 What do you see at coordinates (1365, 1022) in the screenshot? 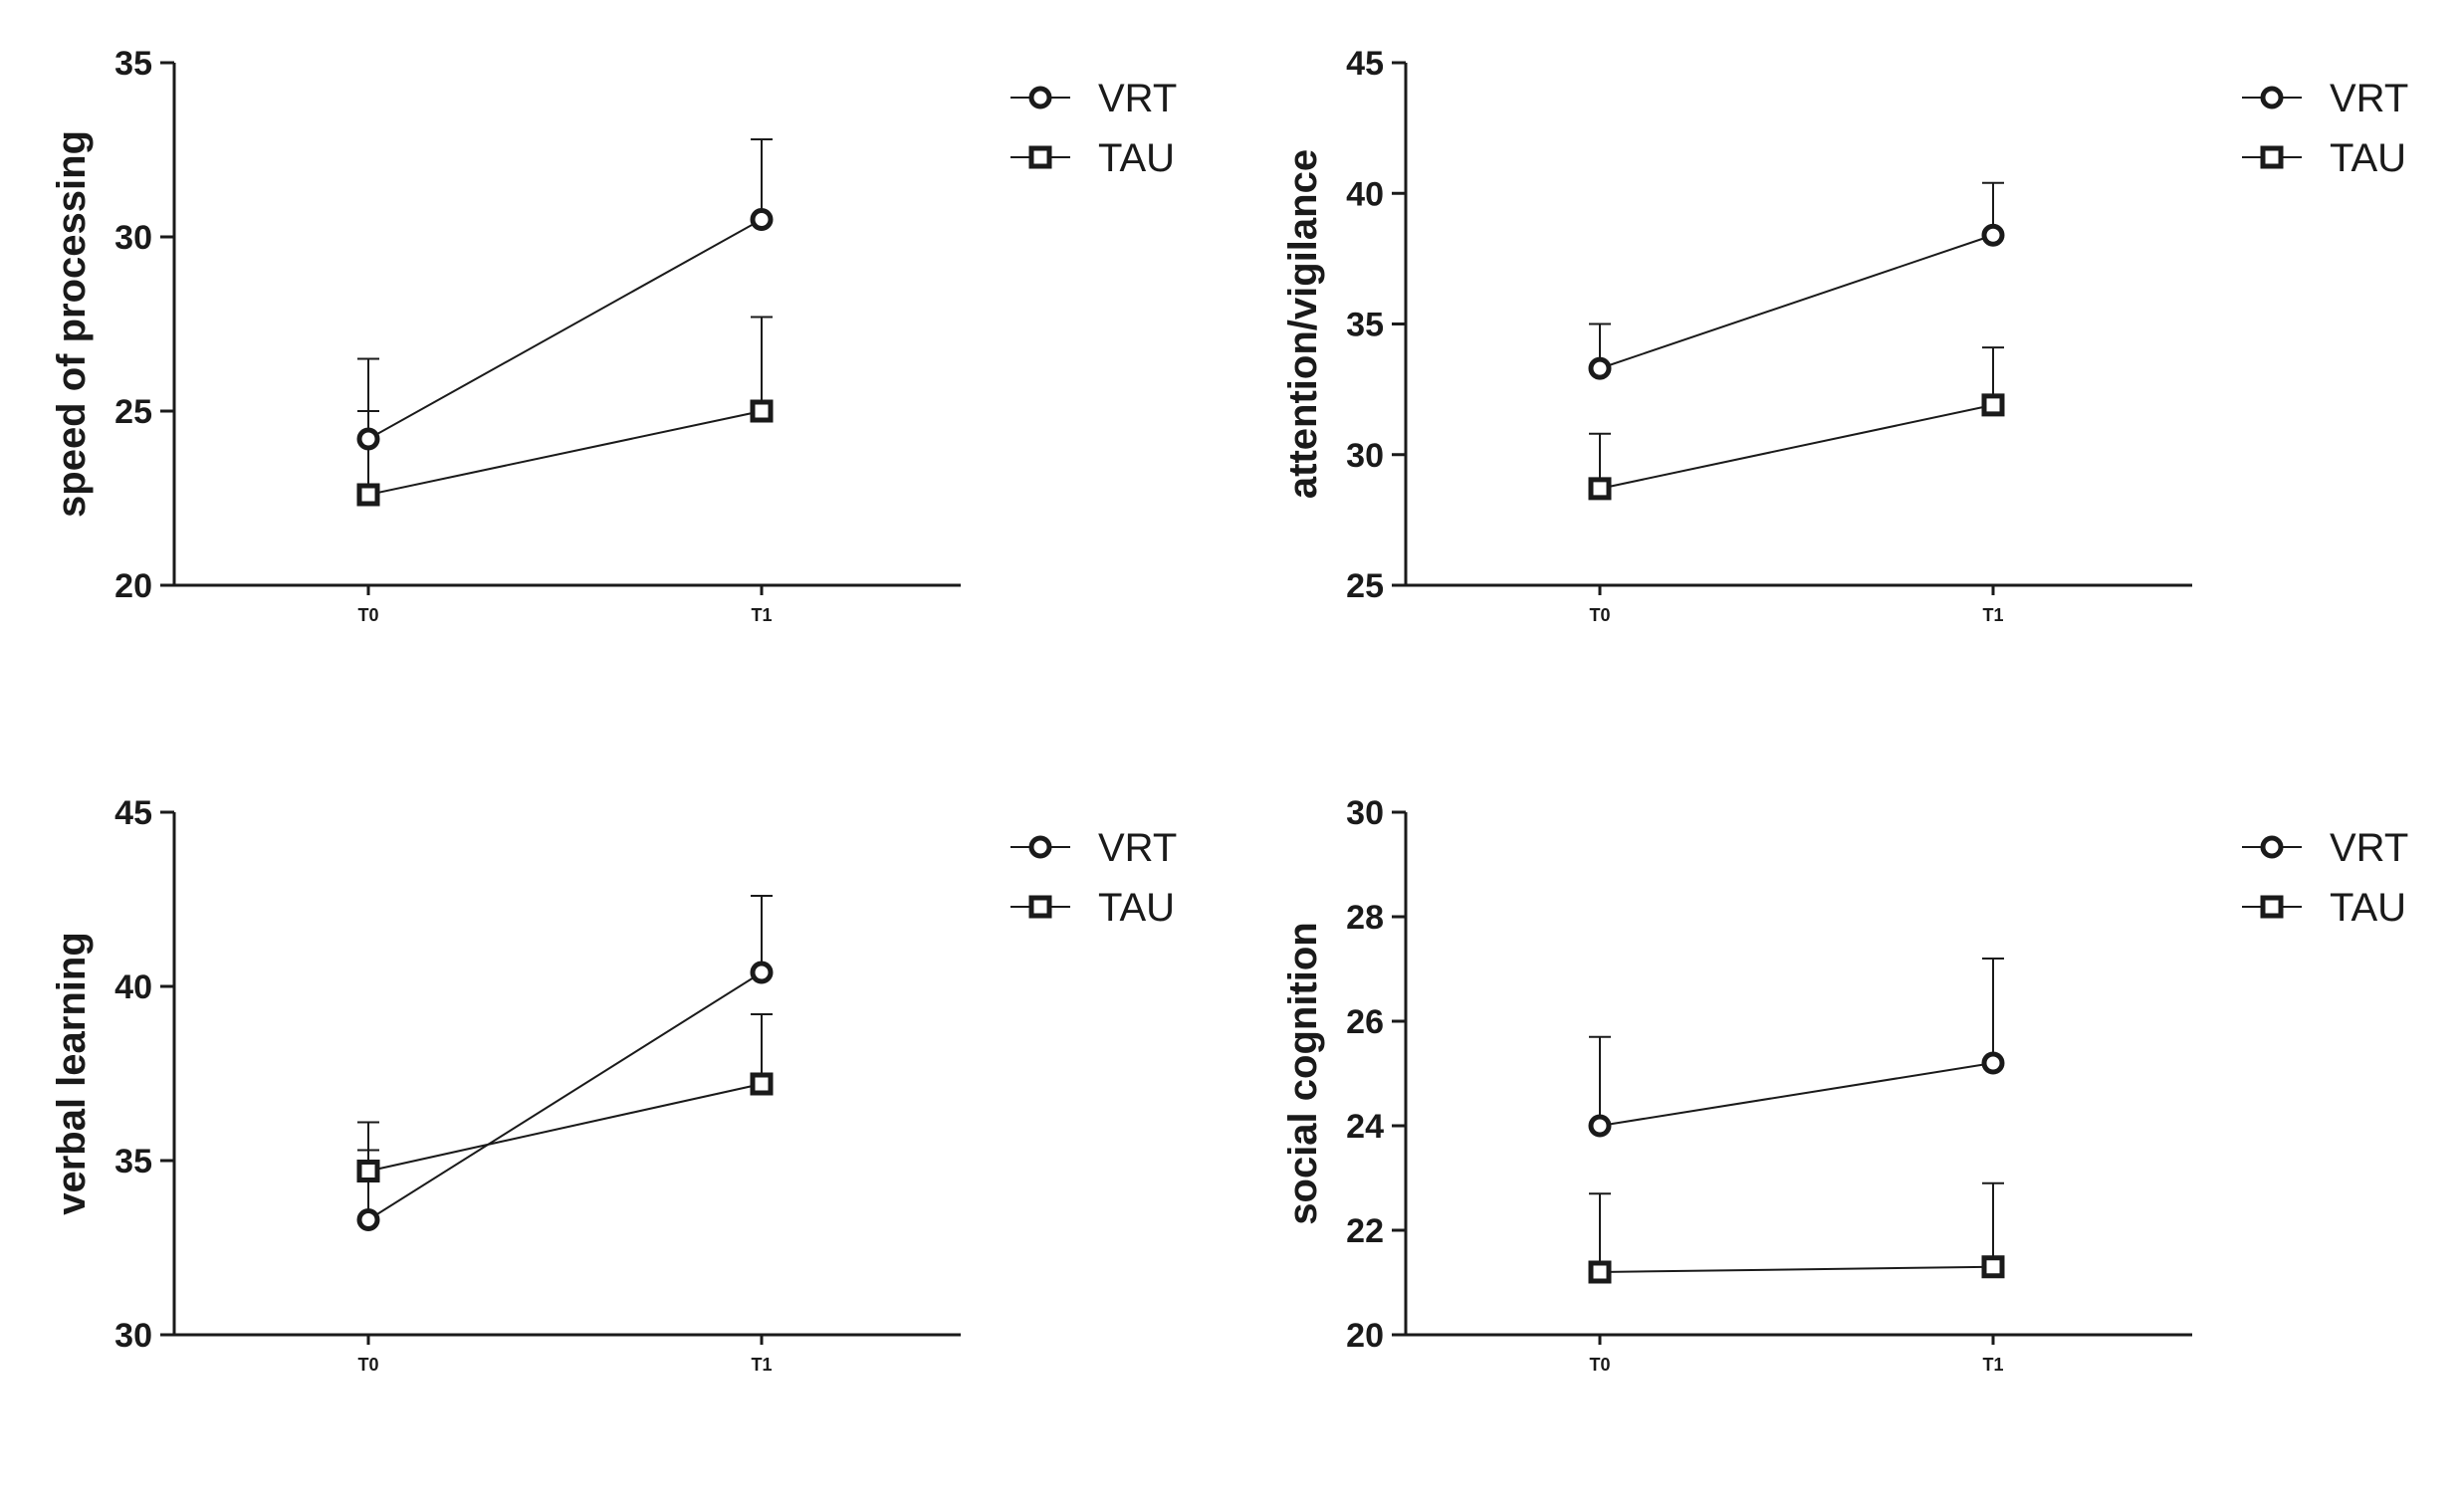
I see `y-tick-label: 26` at bounding box center [1365, 1022].